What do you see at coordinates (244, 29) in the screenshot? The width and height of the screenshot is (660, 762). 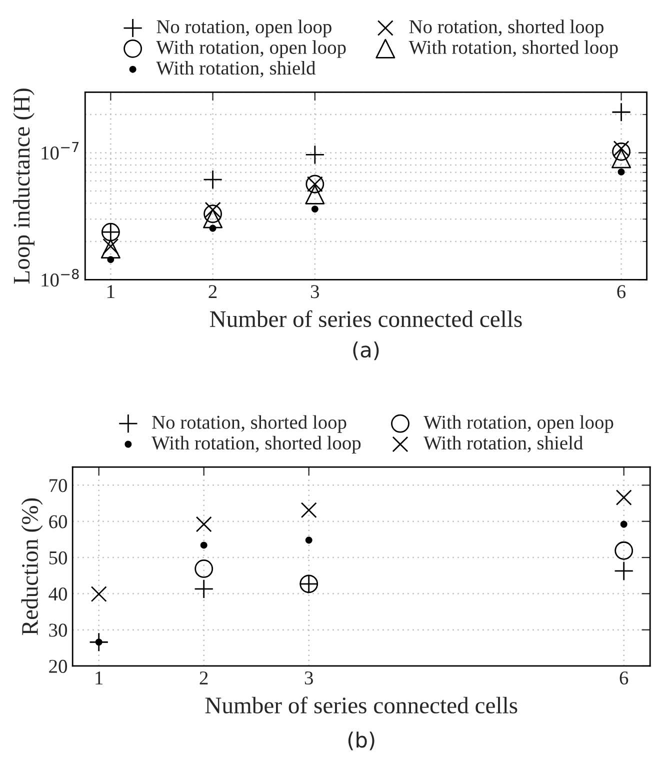 I see `legend-label: No rotation, open loop` at bounding box center [244, 29].